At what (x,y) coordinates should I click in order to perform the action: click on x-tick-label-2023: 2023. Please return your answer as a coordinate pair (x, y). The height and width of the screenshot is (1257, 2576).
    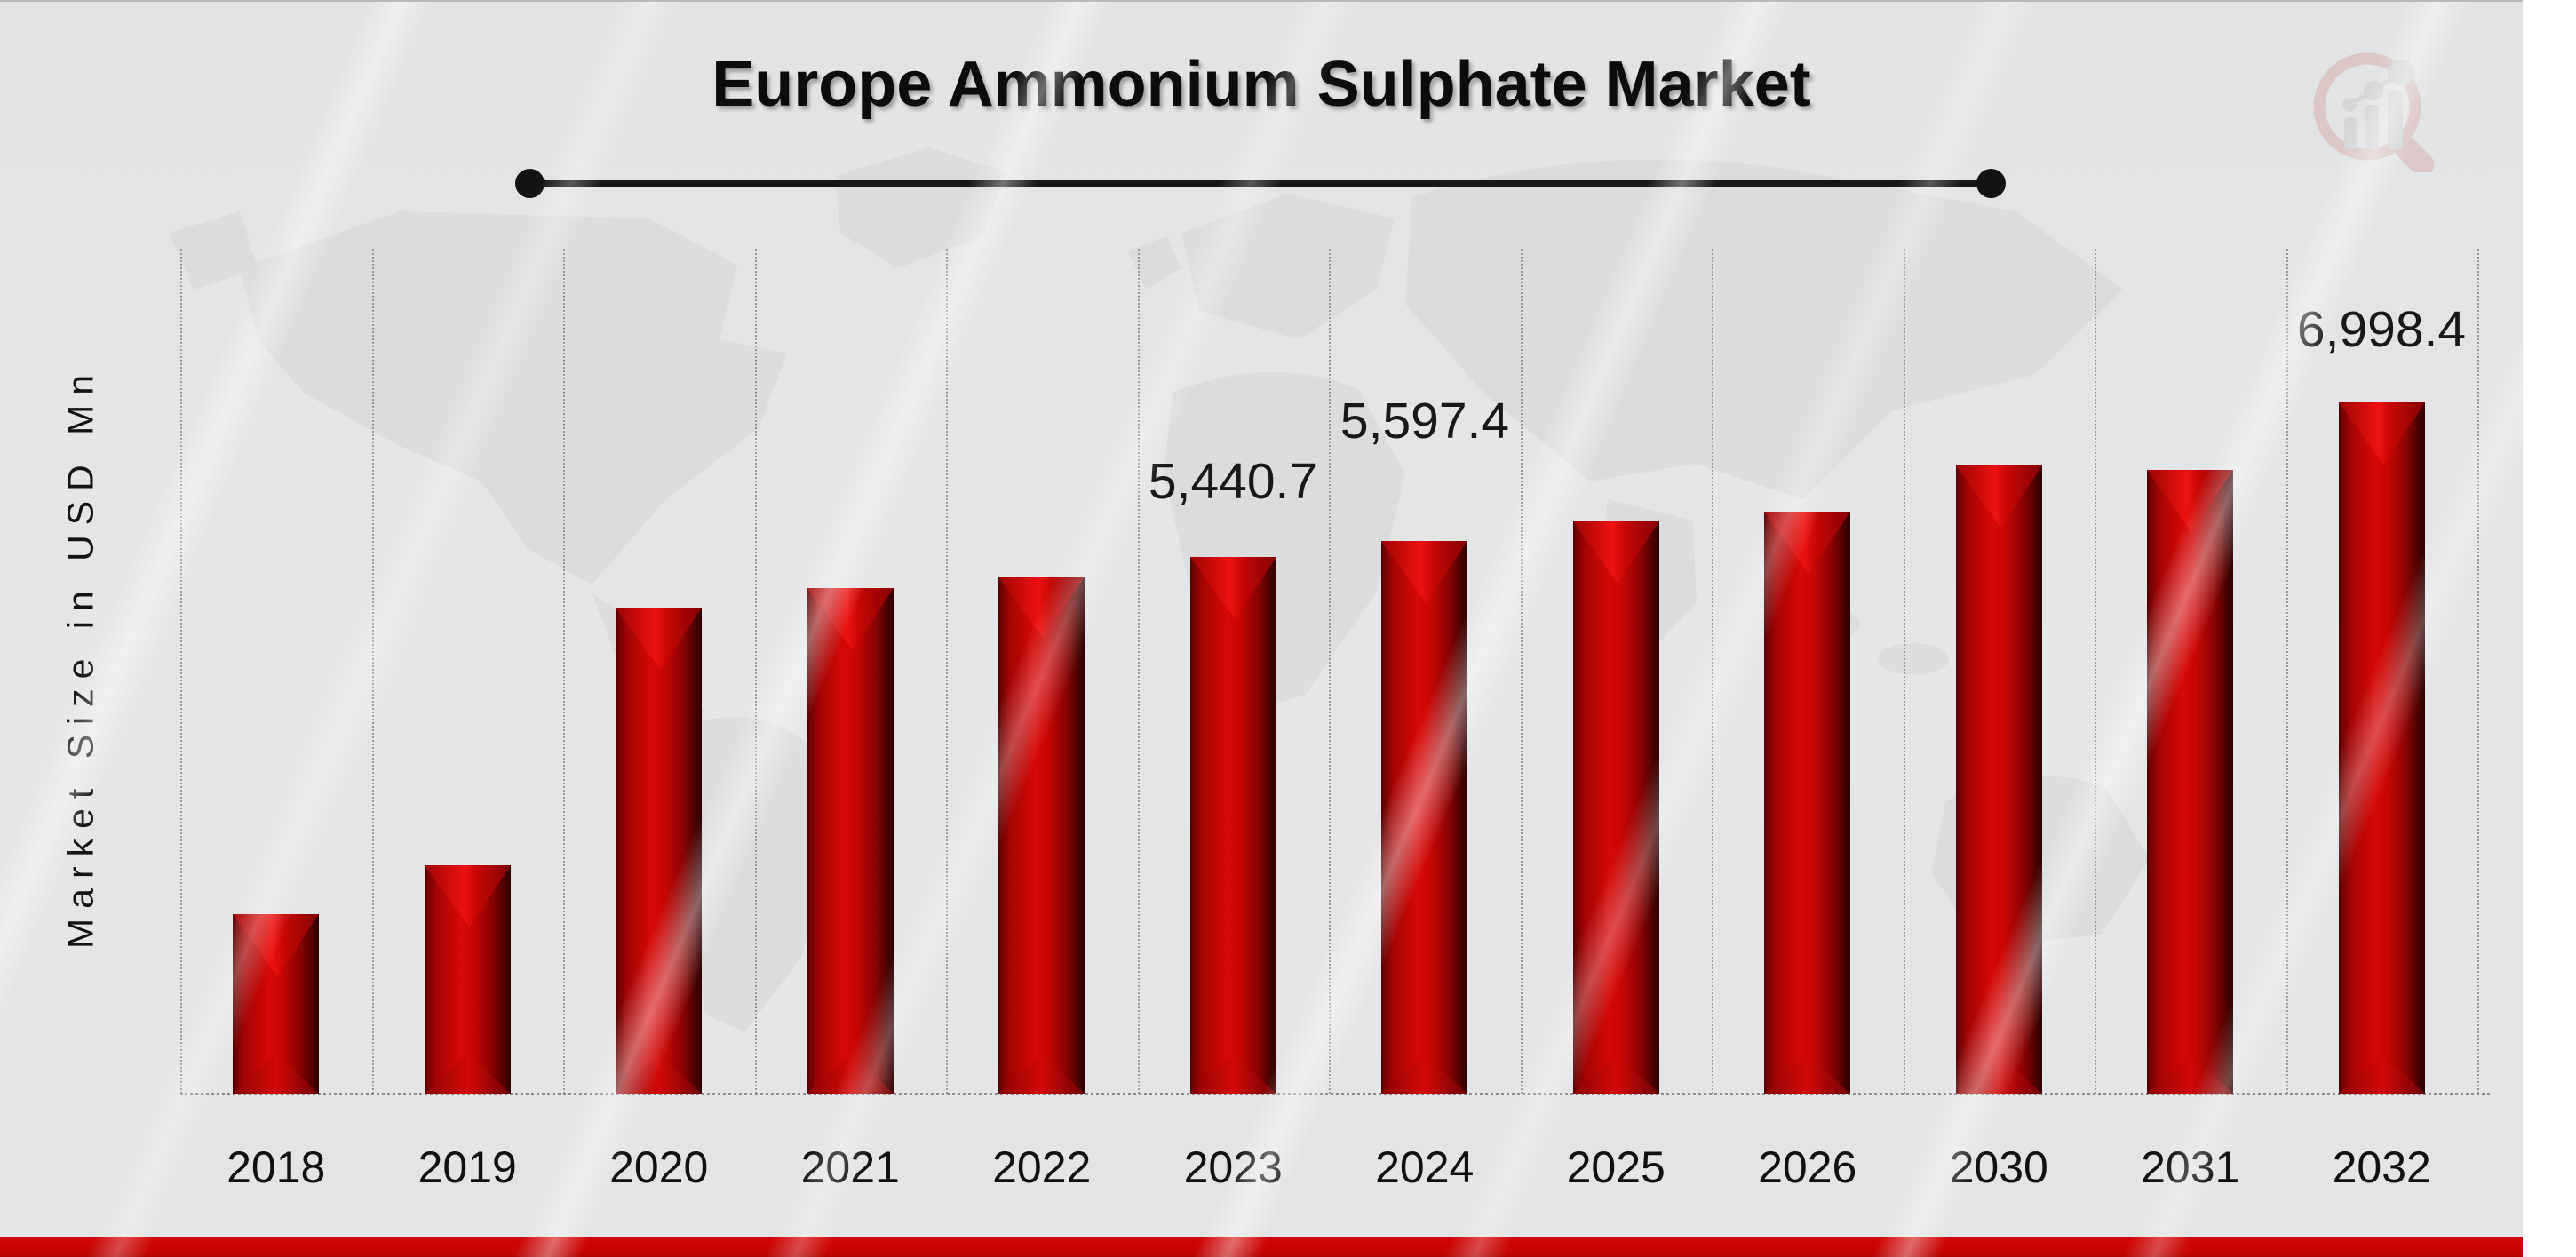
    Looking at the image, I should click on (1233, 1167).